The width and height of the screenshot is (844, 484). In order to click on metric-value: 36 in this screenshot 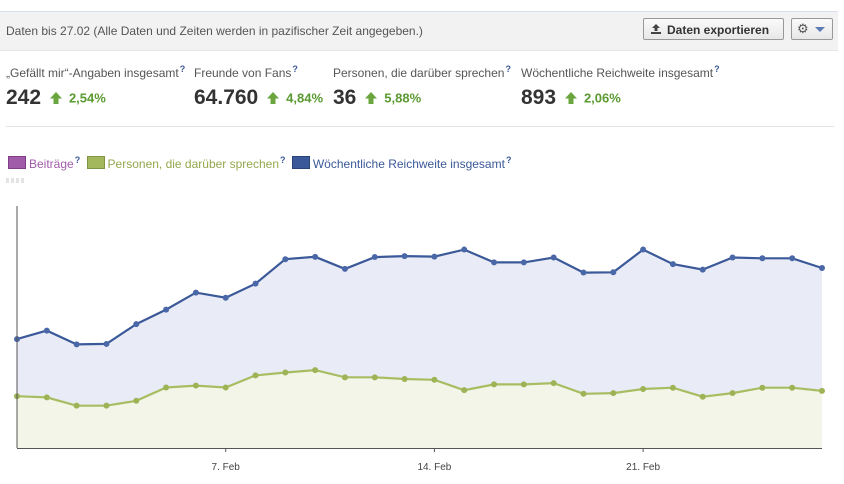, I will do `click(345, 97)`.